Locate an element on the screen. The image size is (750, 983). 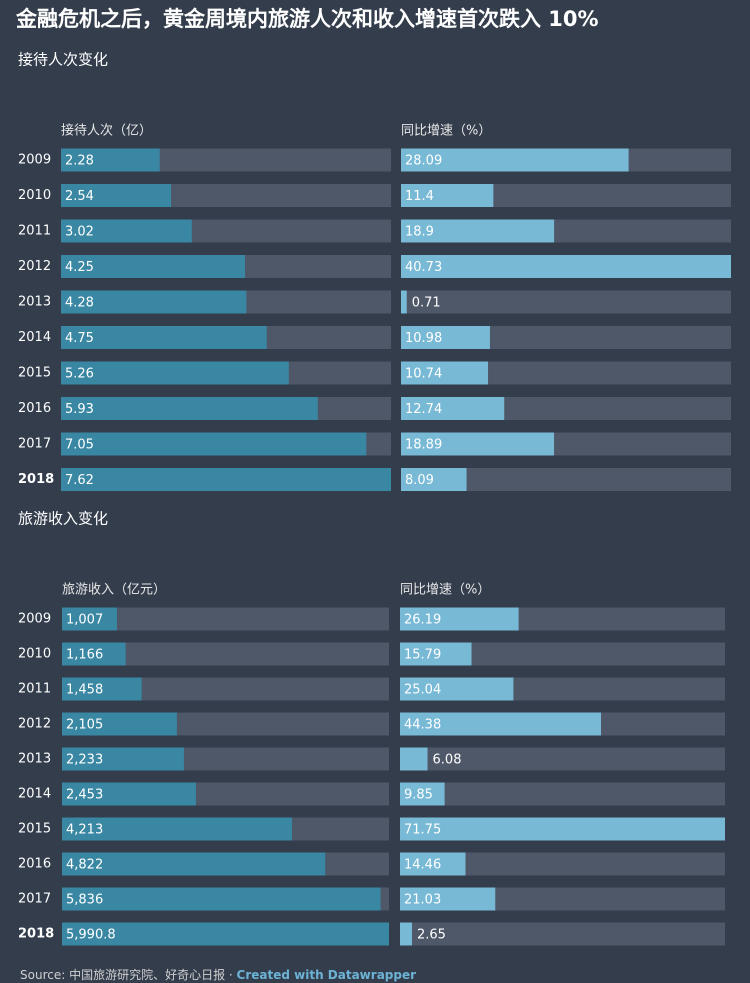
category-label: 2012 is located at coordinates (34, 724).